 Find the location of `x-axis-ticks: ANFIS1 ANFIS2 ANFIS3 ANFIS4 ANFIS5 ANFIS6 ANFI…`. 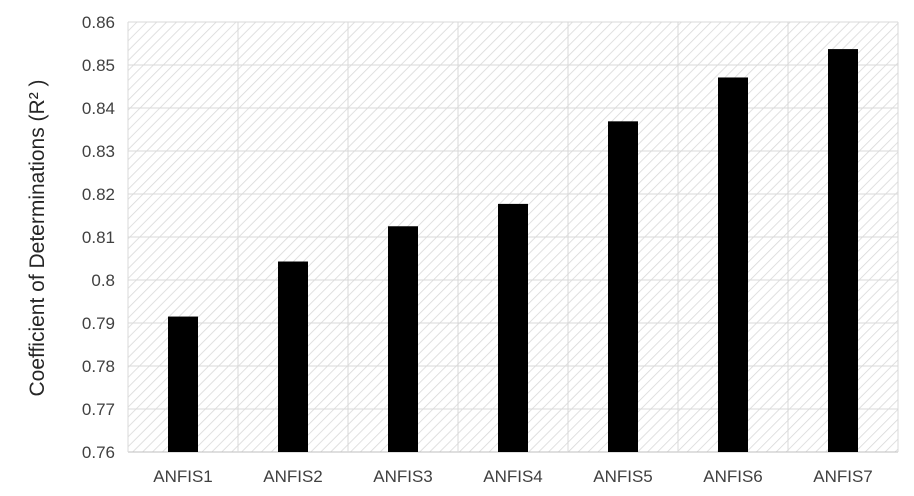

x-axis-ticks: ANFIS1 ANFIS2 ANFIS3 ANFIS4 ANFIS5 ANFIS6 ANFI… is located at coordinates (513, 476).